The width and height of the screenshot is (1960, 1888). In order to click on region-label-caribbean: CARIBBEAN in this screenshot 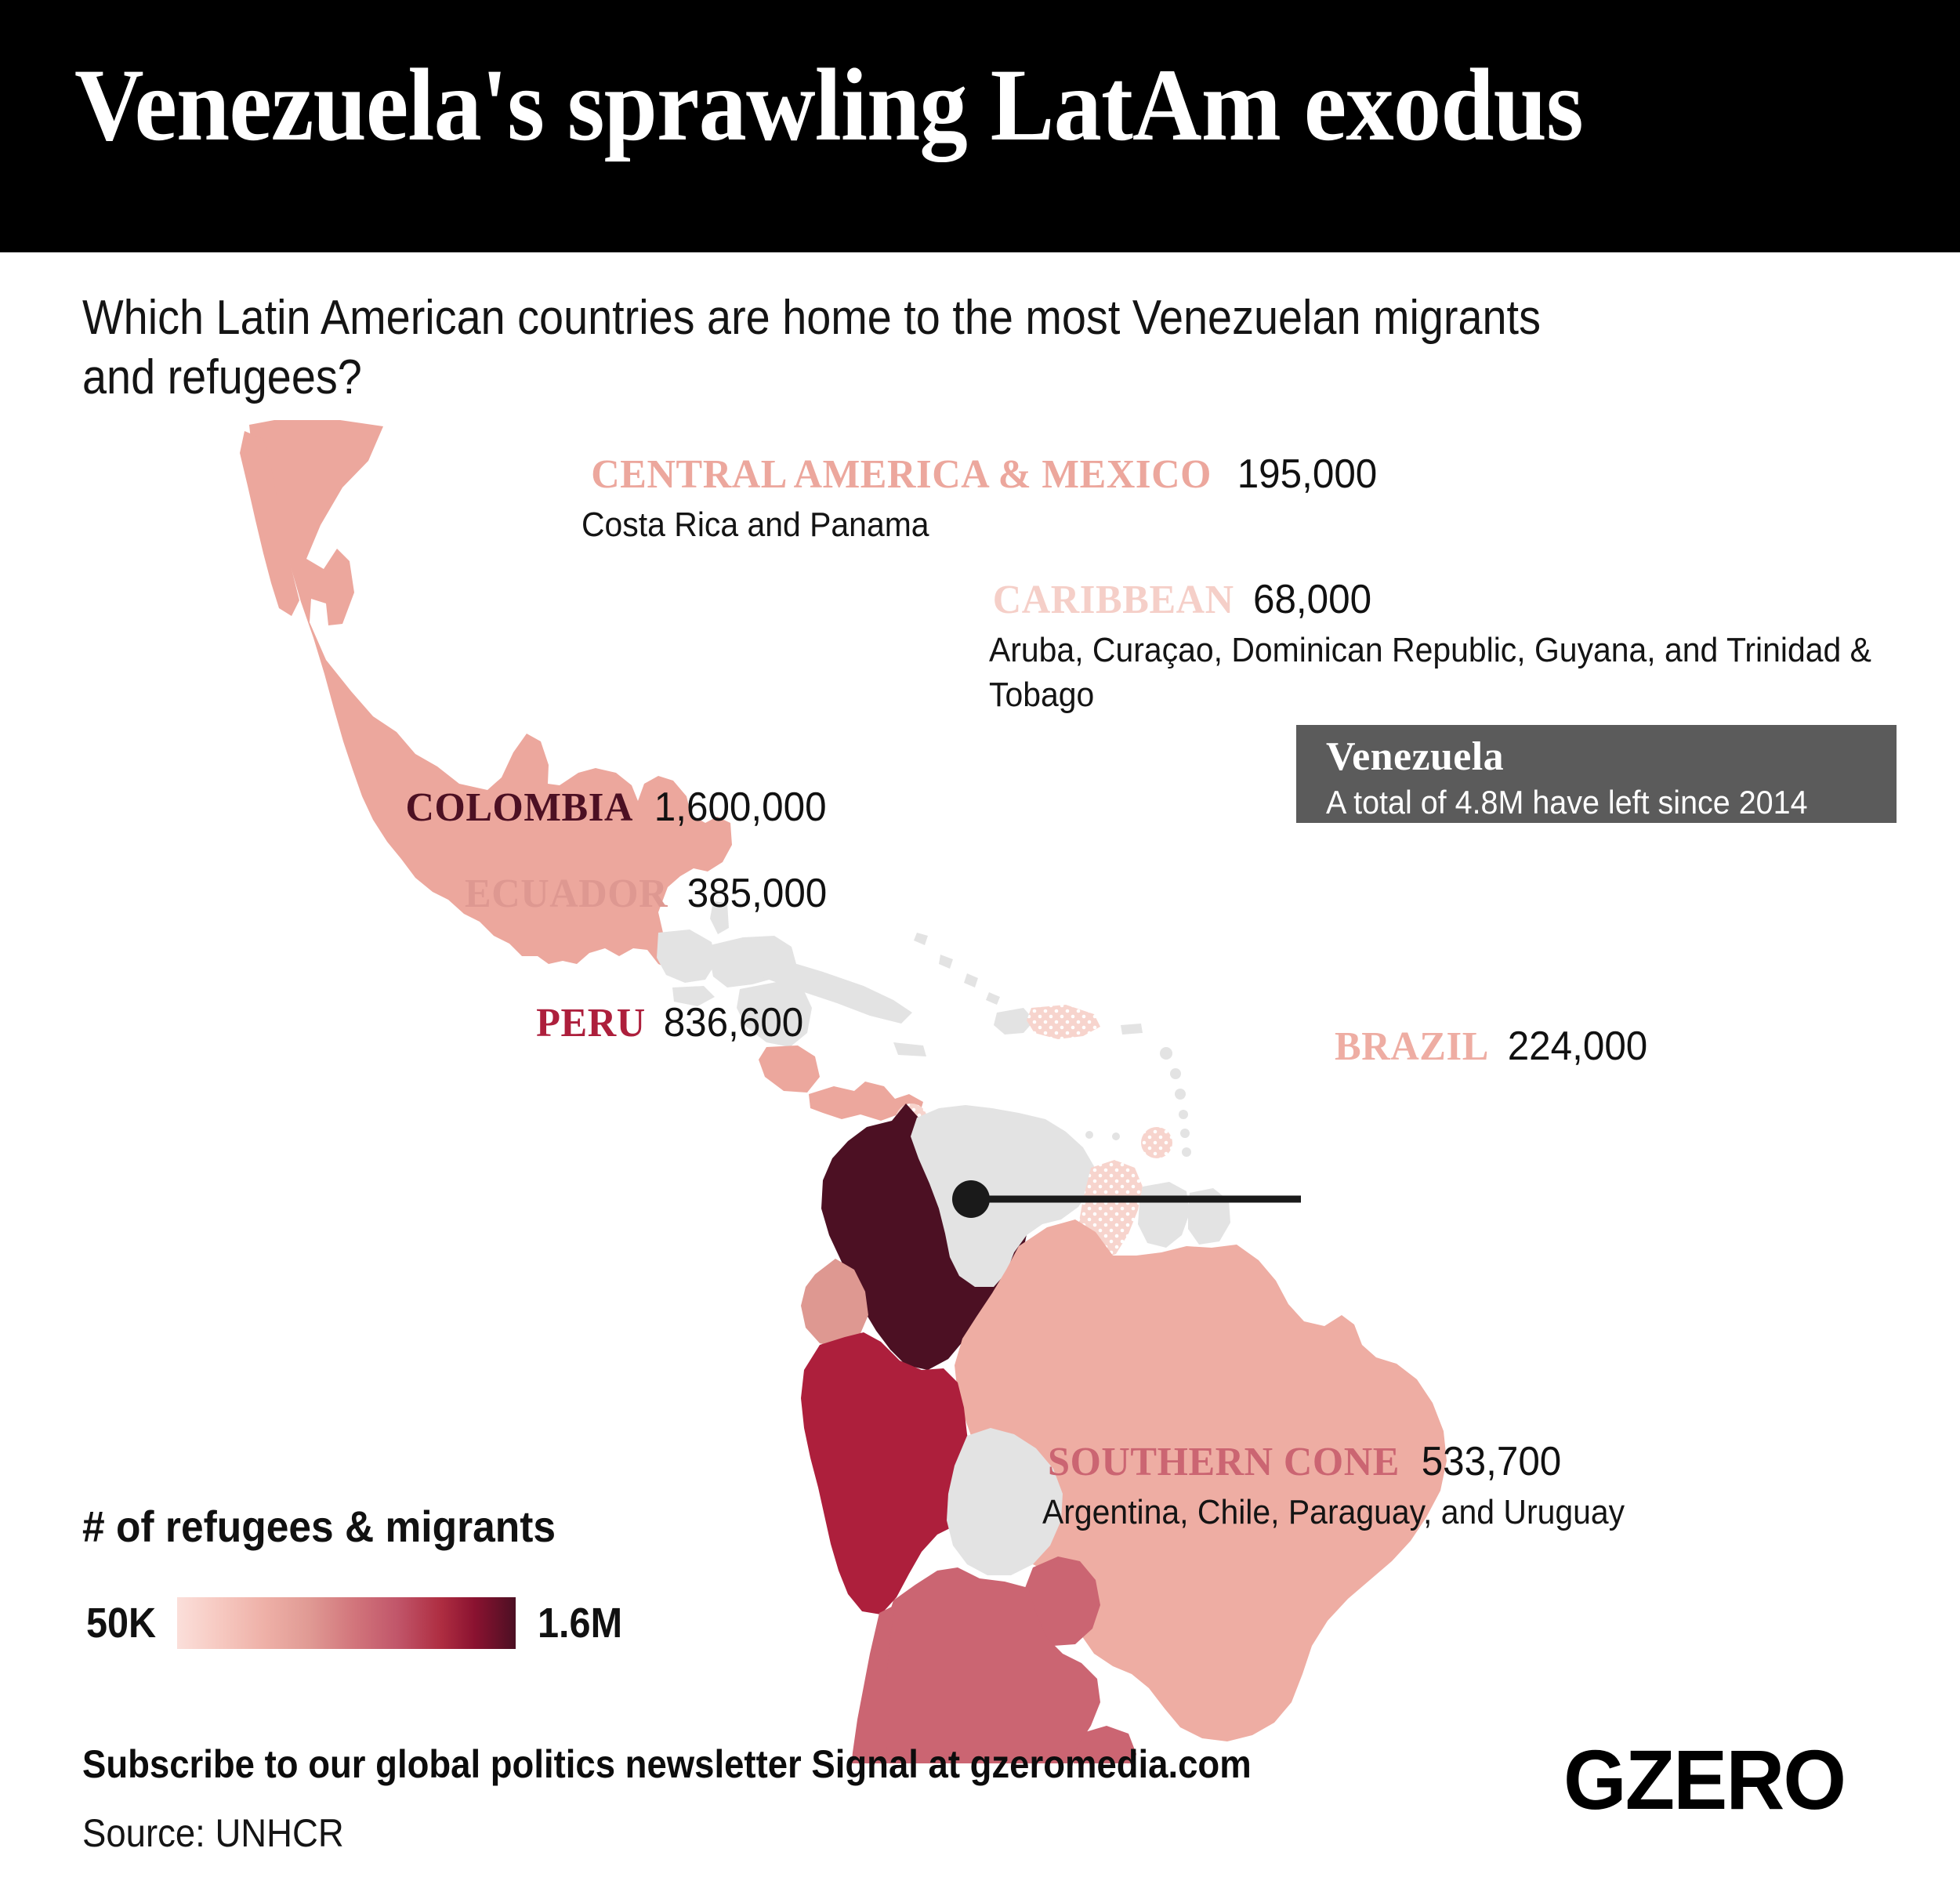, I will do `click(1113, 600)`.